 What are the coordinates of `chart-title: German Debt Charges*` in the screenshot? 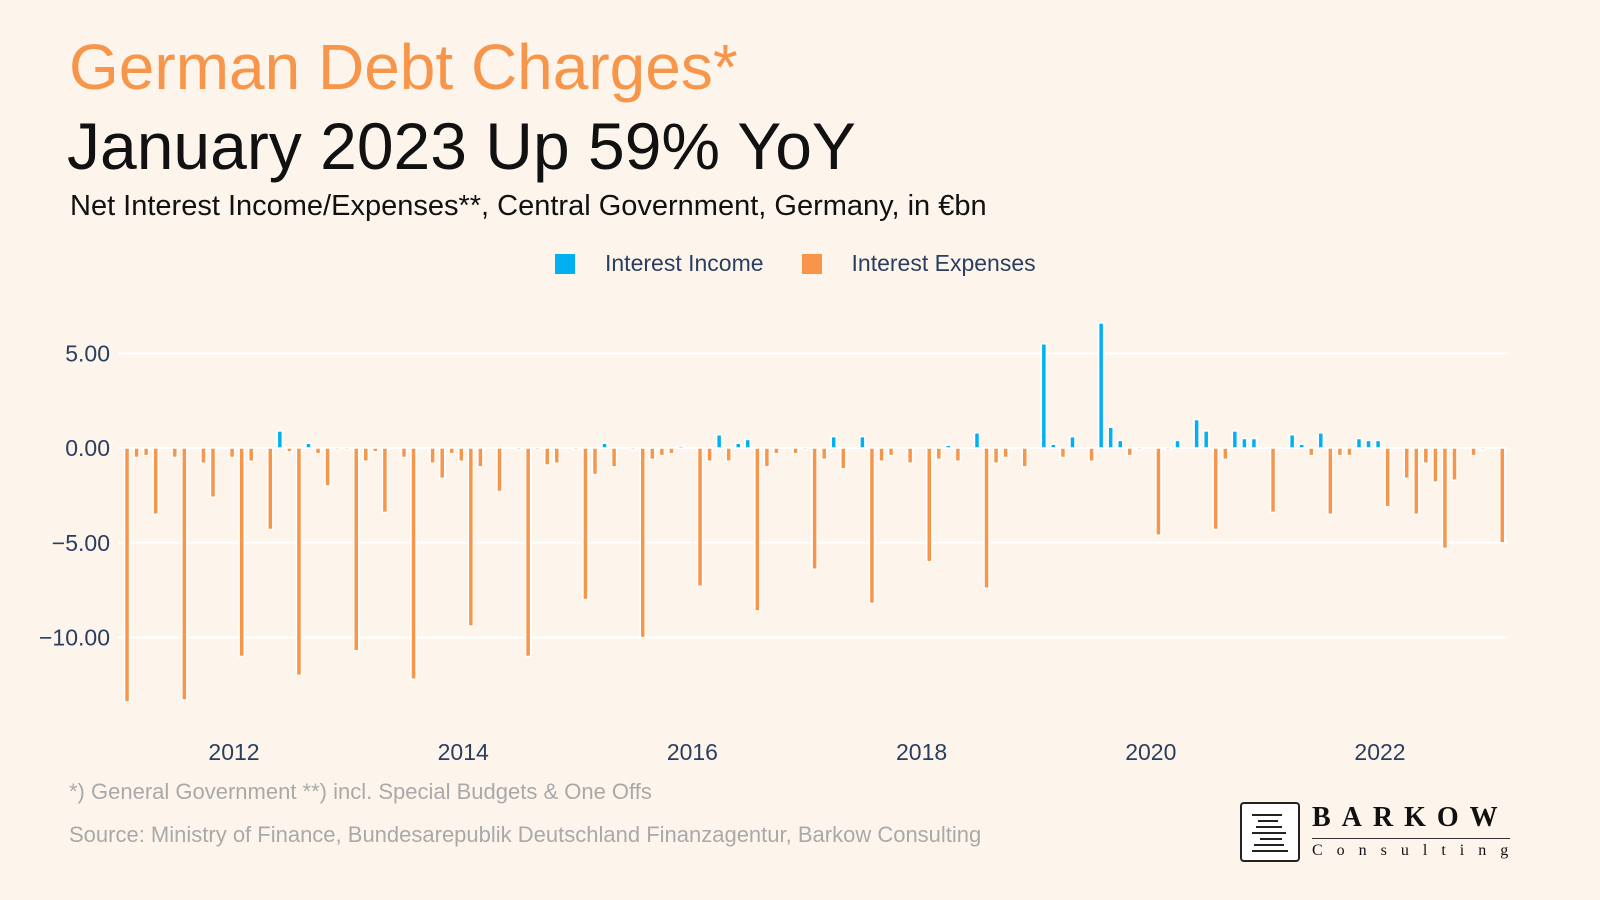 It's located at (403, 67).